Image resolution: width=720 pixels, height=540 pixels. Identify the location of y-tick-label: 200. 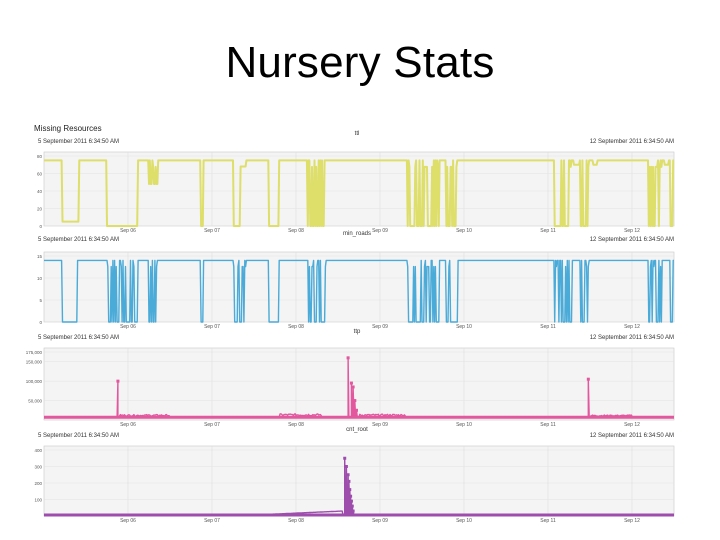
(38, 483).